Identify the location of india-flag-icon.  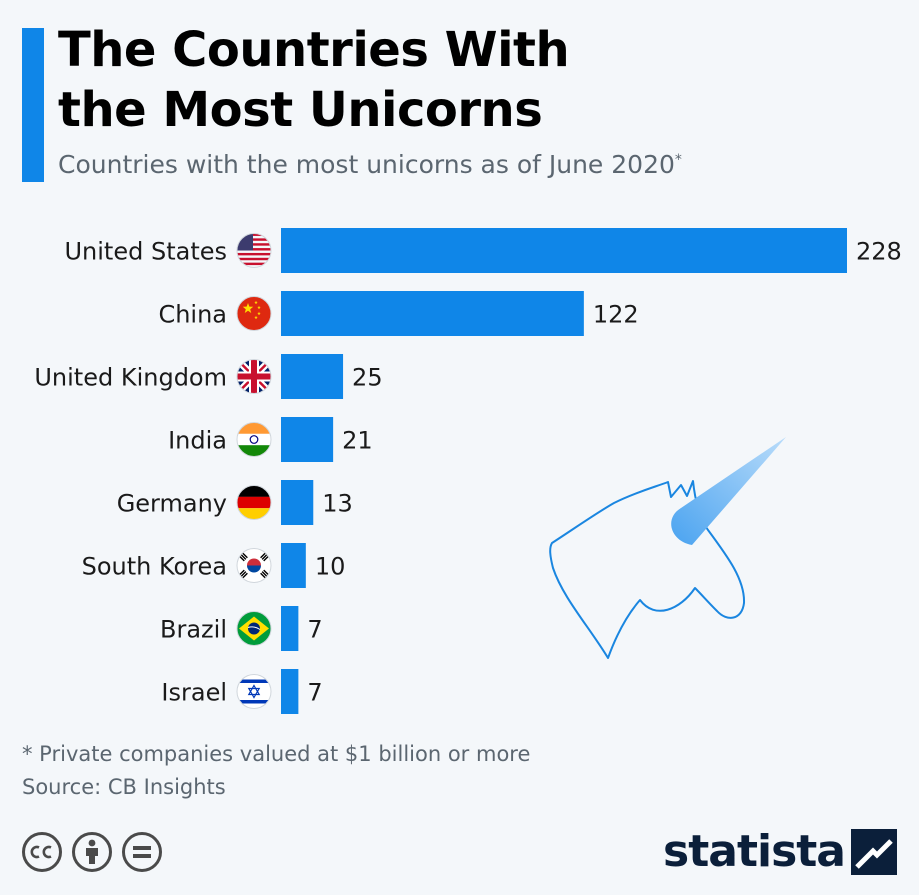
(254, 439).